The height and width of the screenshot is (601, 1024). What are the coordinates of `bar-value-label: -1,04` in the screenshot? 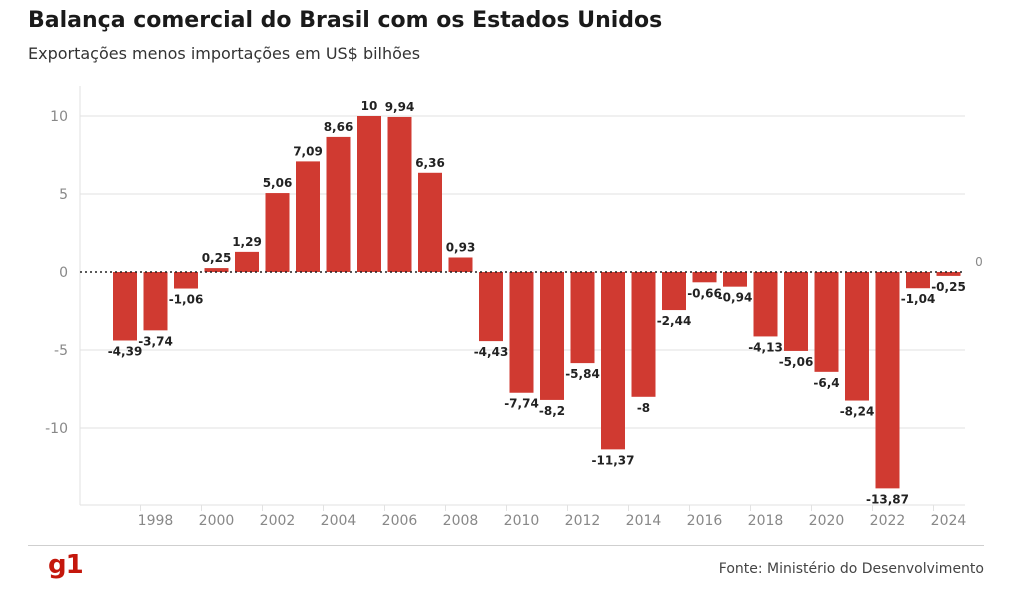 It's located at (918, 299).